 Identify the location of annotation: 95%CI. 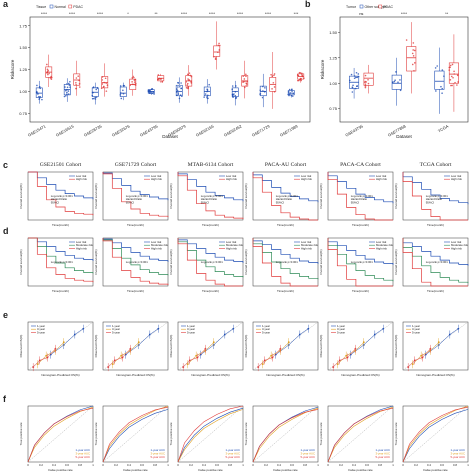
(55, 202).